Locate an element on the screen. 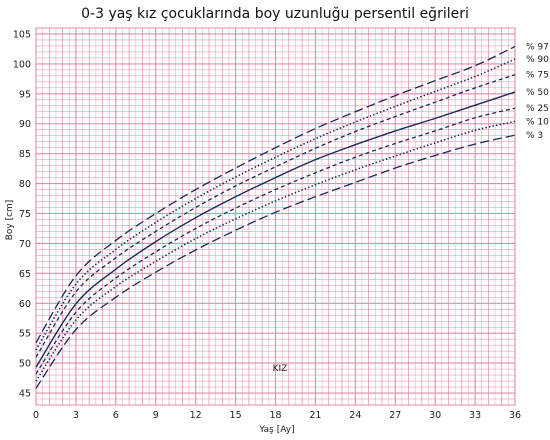  y-tick-label: 45 is located at coordinates (25, 394).